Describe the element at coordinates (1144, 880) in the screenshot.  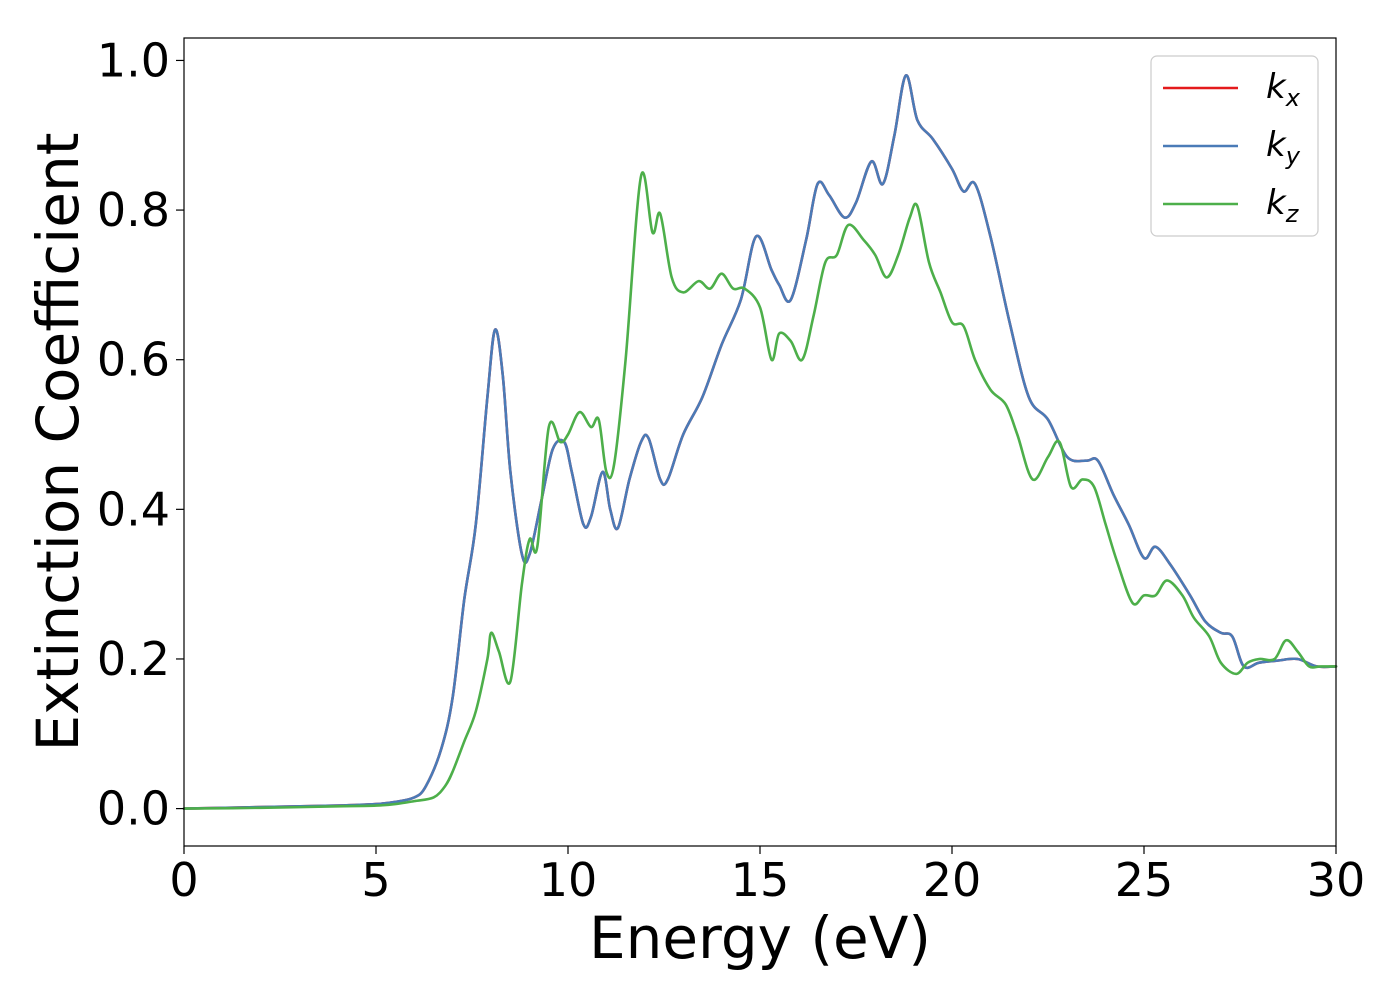
I see `x-tick-label: 25` at that location.